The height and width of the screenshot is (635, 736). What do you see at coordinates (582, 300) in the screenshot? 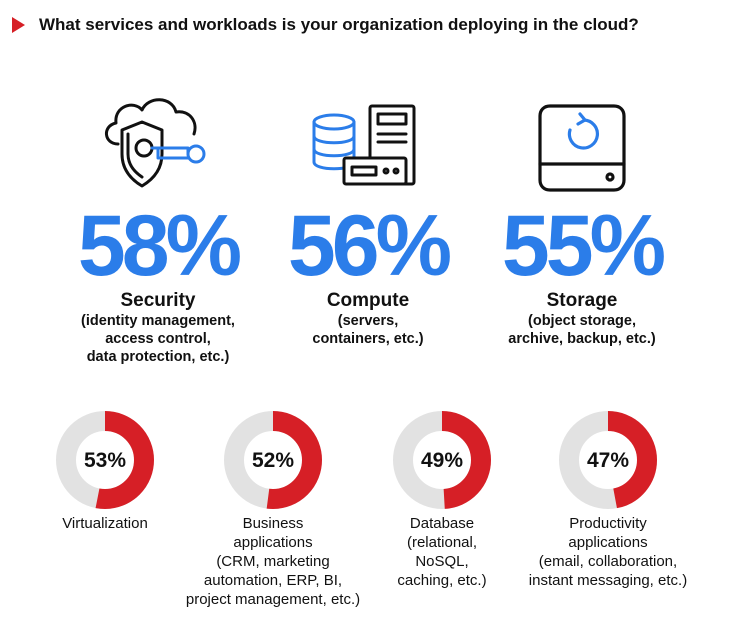
I see `stat-label: Storage` at bounding box center [582, 300].